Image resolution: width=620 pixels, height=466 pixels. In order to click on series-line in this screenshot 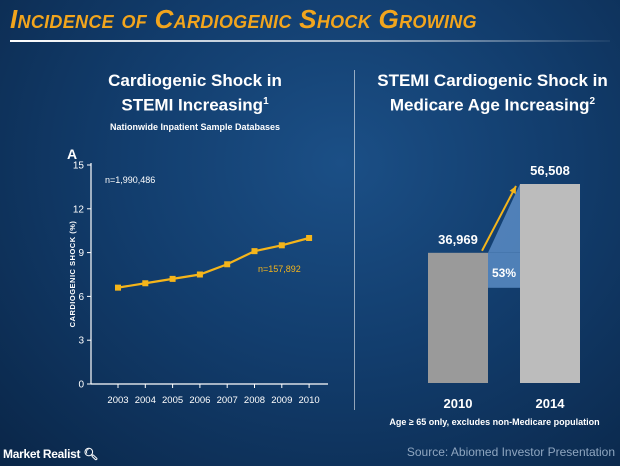, I will do `click(213, 262)`.